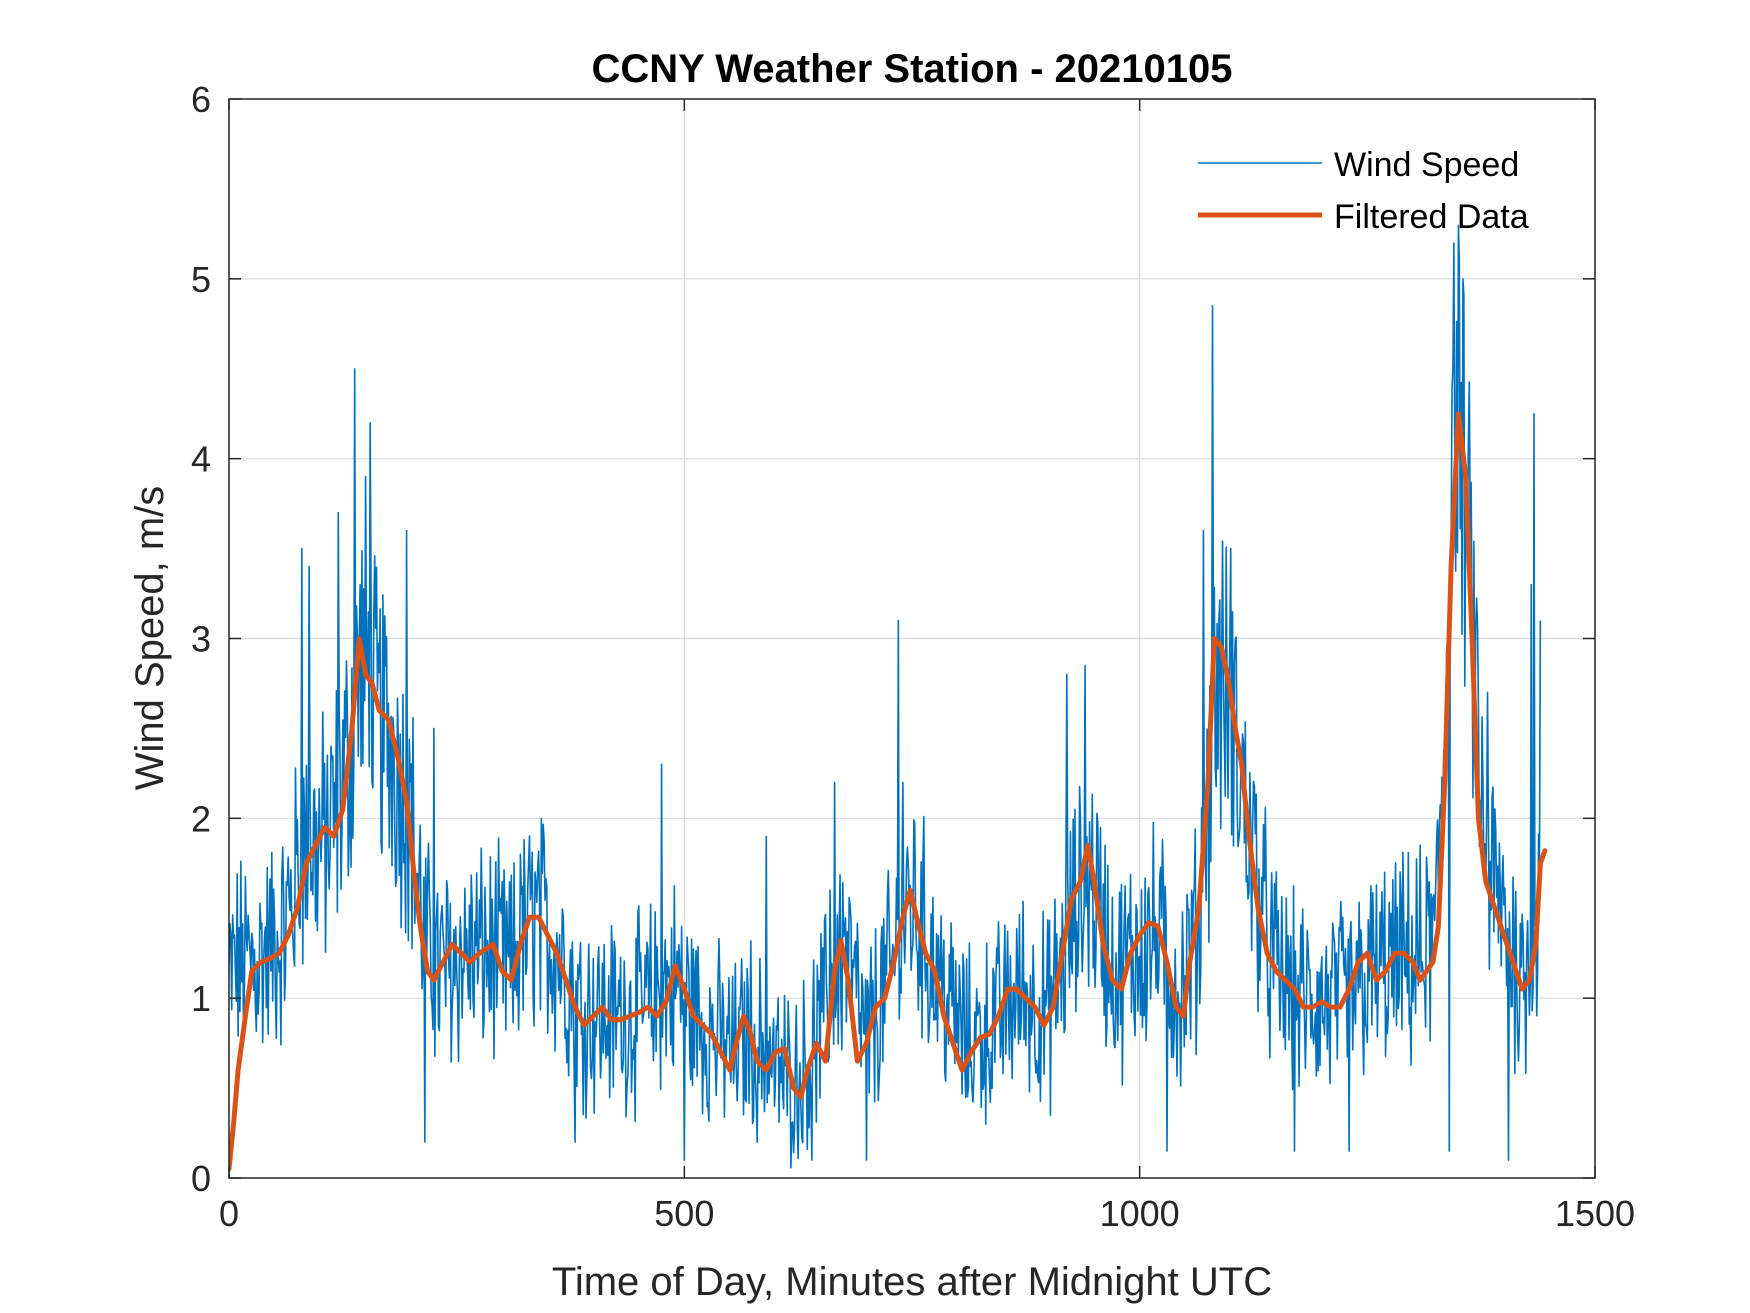  What do you see at coordinates (912, 69) in the screenshot?
I see `chart-title: CCNY Weather Station - 20210105` at bounding box center [912, 69].